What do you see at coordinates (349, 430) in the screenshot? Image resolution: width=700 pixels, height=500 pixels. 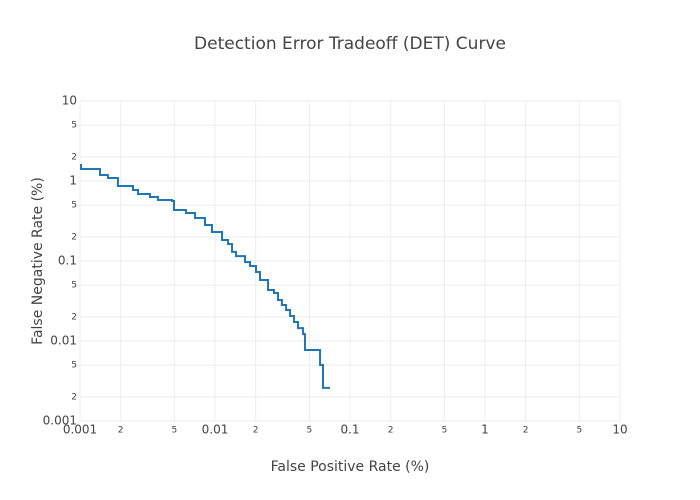 I see `x-tick-label: 0.1` at bounding box center [349, 430].